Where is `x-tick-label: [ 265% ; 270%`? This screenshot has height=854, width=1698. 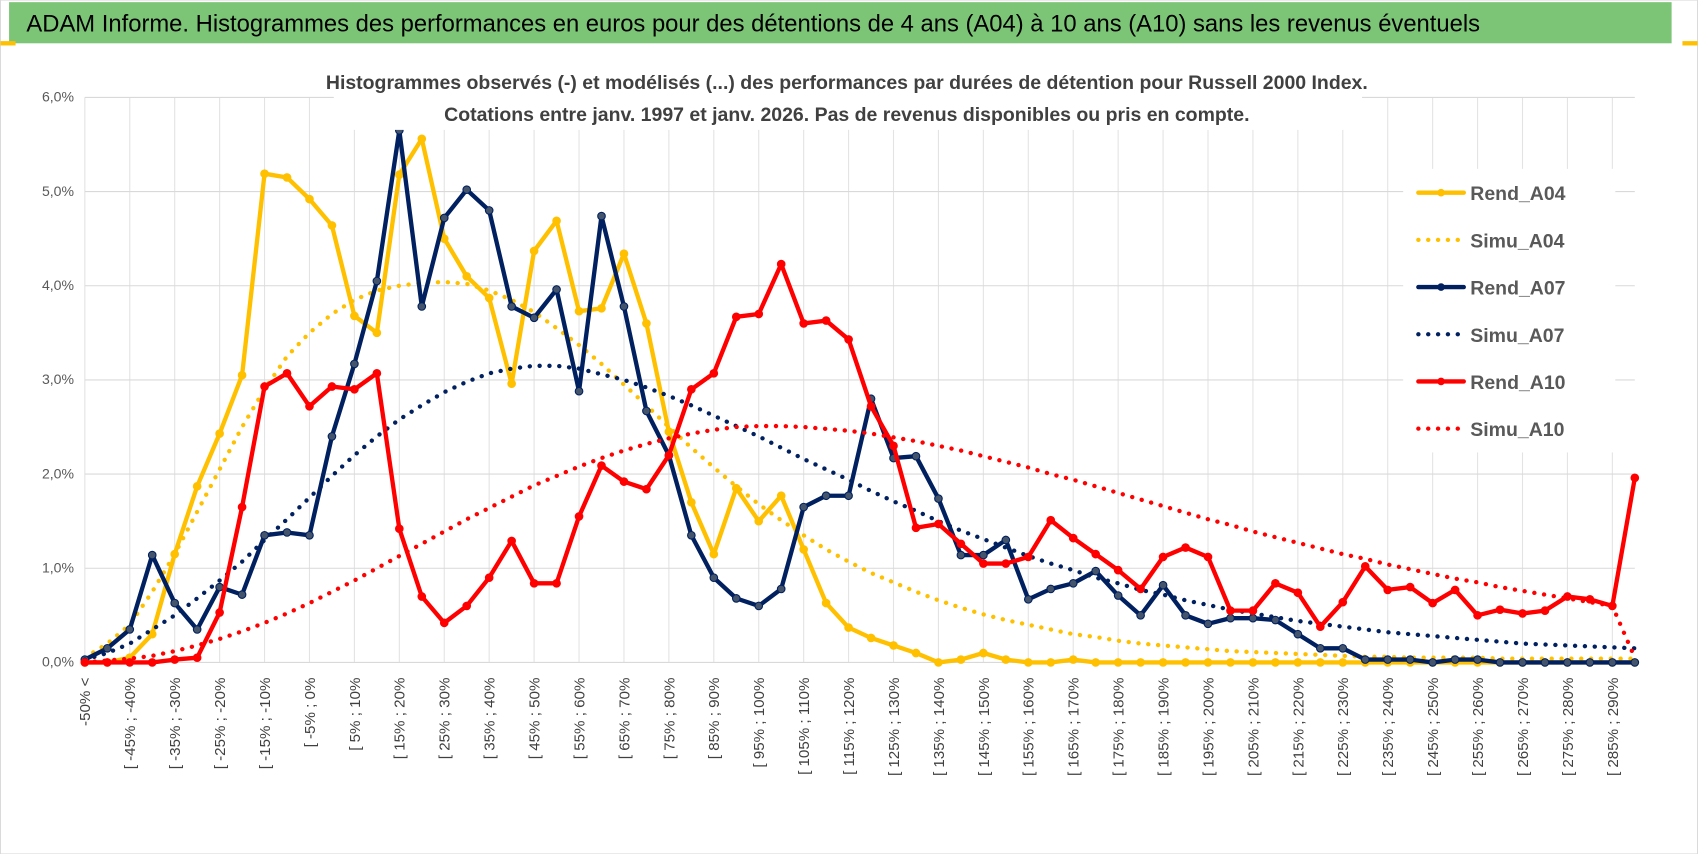 x-tick-label: [ 265% ; 270% is located at coordinates (1523, 727).